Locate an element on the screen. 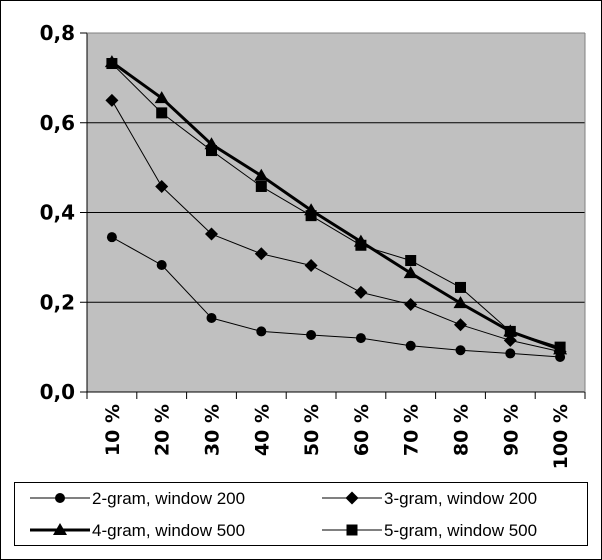 Image resolution: width=602 pixels, height=560 pixels. x-tick-label: 60 % is located at coordinates (362, 430).